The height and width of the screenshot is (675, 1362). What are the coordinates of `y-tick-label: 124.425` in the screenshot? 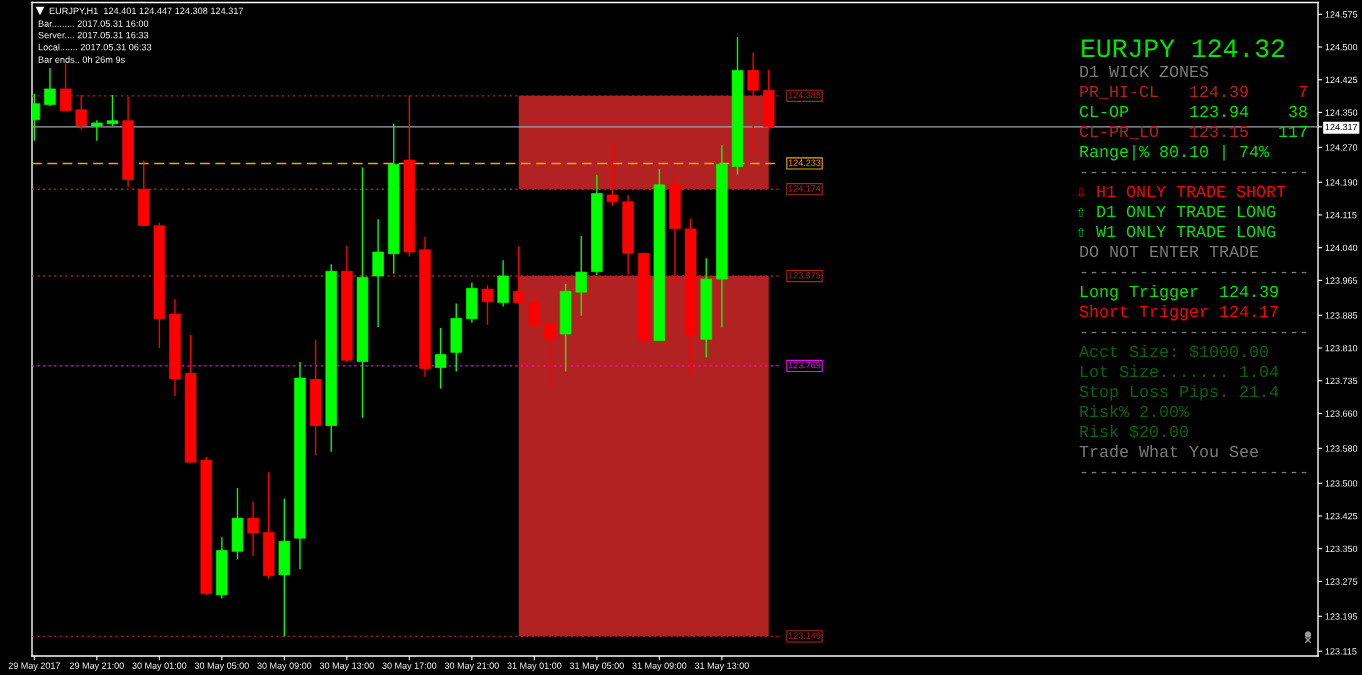 It's located at (1341, 80).